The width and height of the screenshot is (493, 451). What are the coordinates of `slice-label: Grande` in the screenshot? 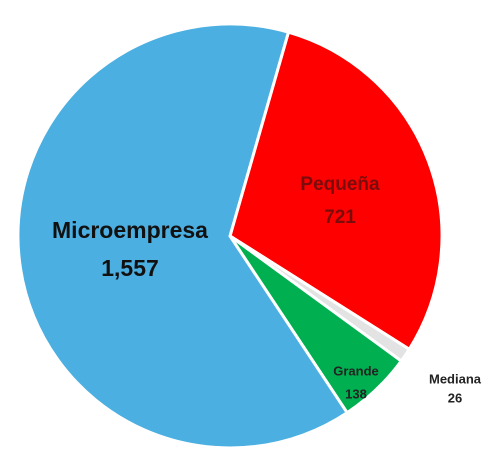 It's located at (356, 370).